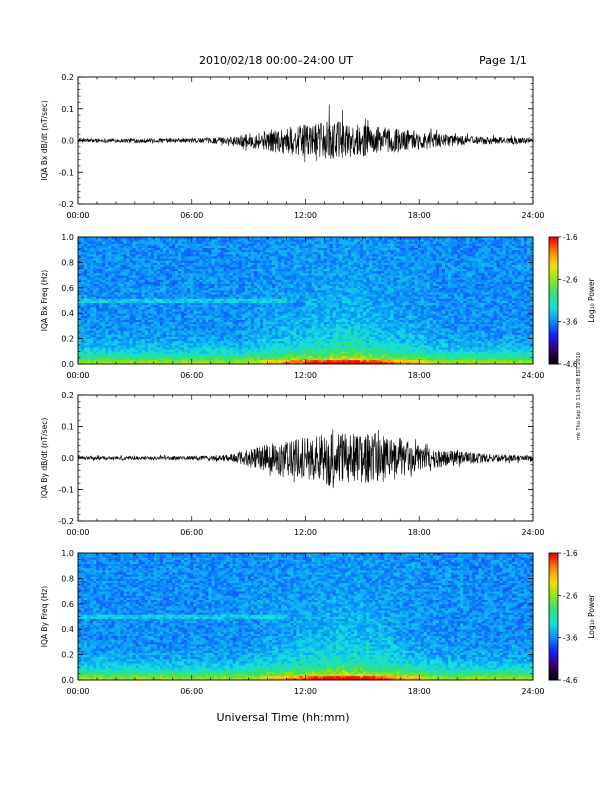 The image size is (612, 796). Describe the element at coordinates (283, 717) in the screenshot. I see `x-axis-title: Universal Time (hh:mm)` at that location.